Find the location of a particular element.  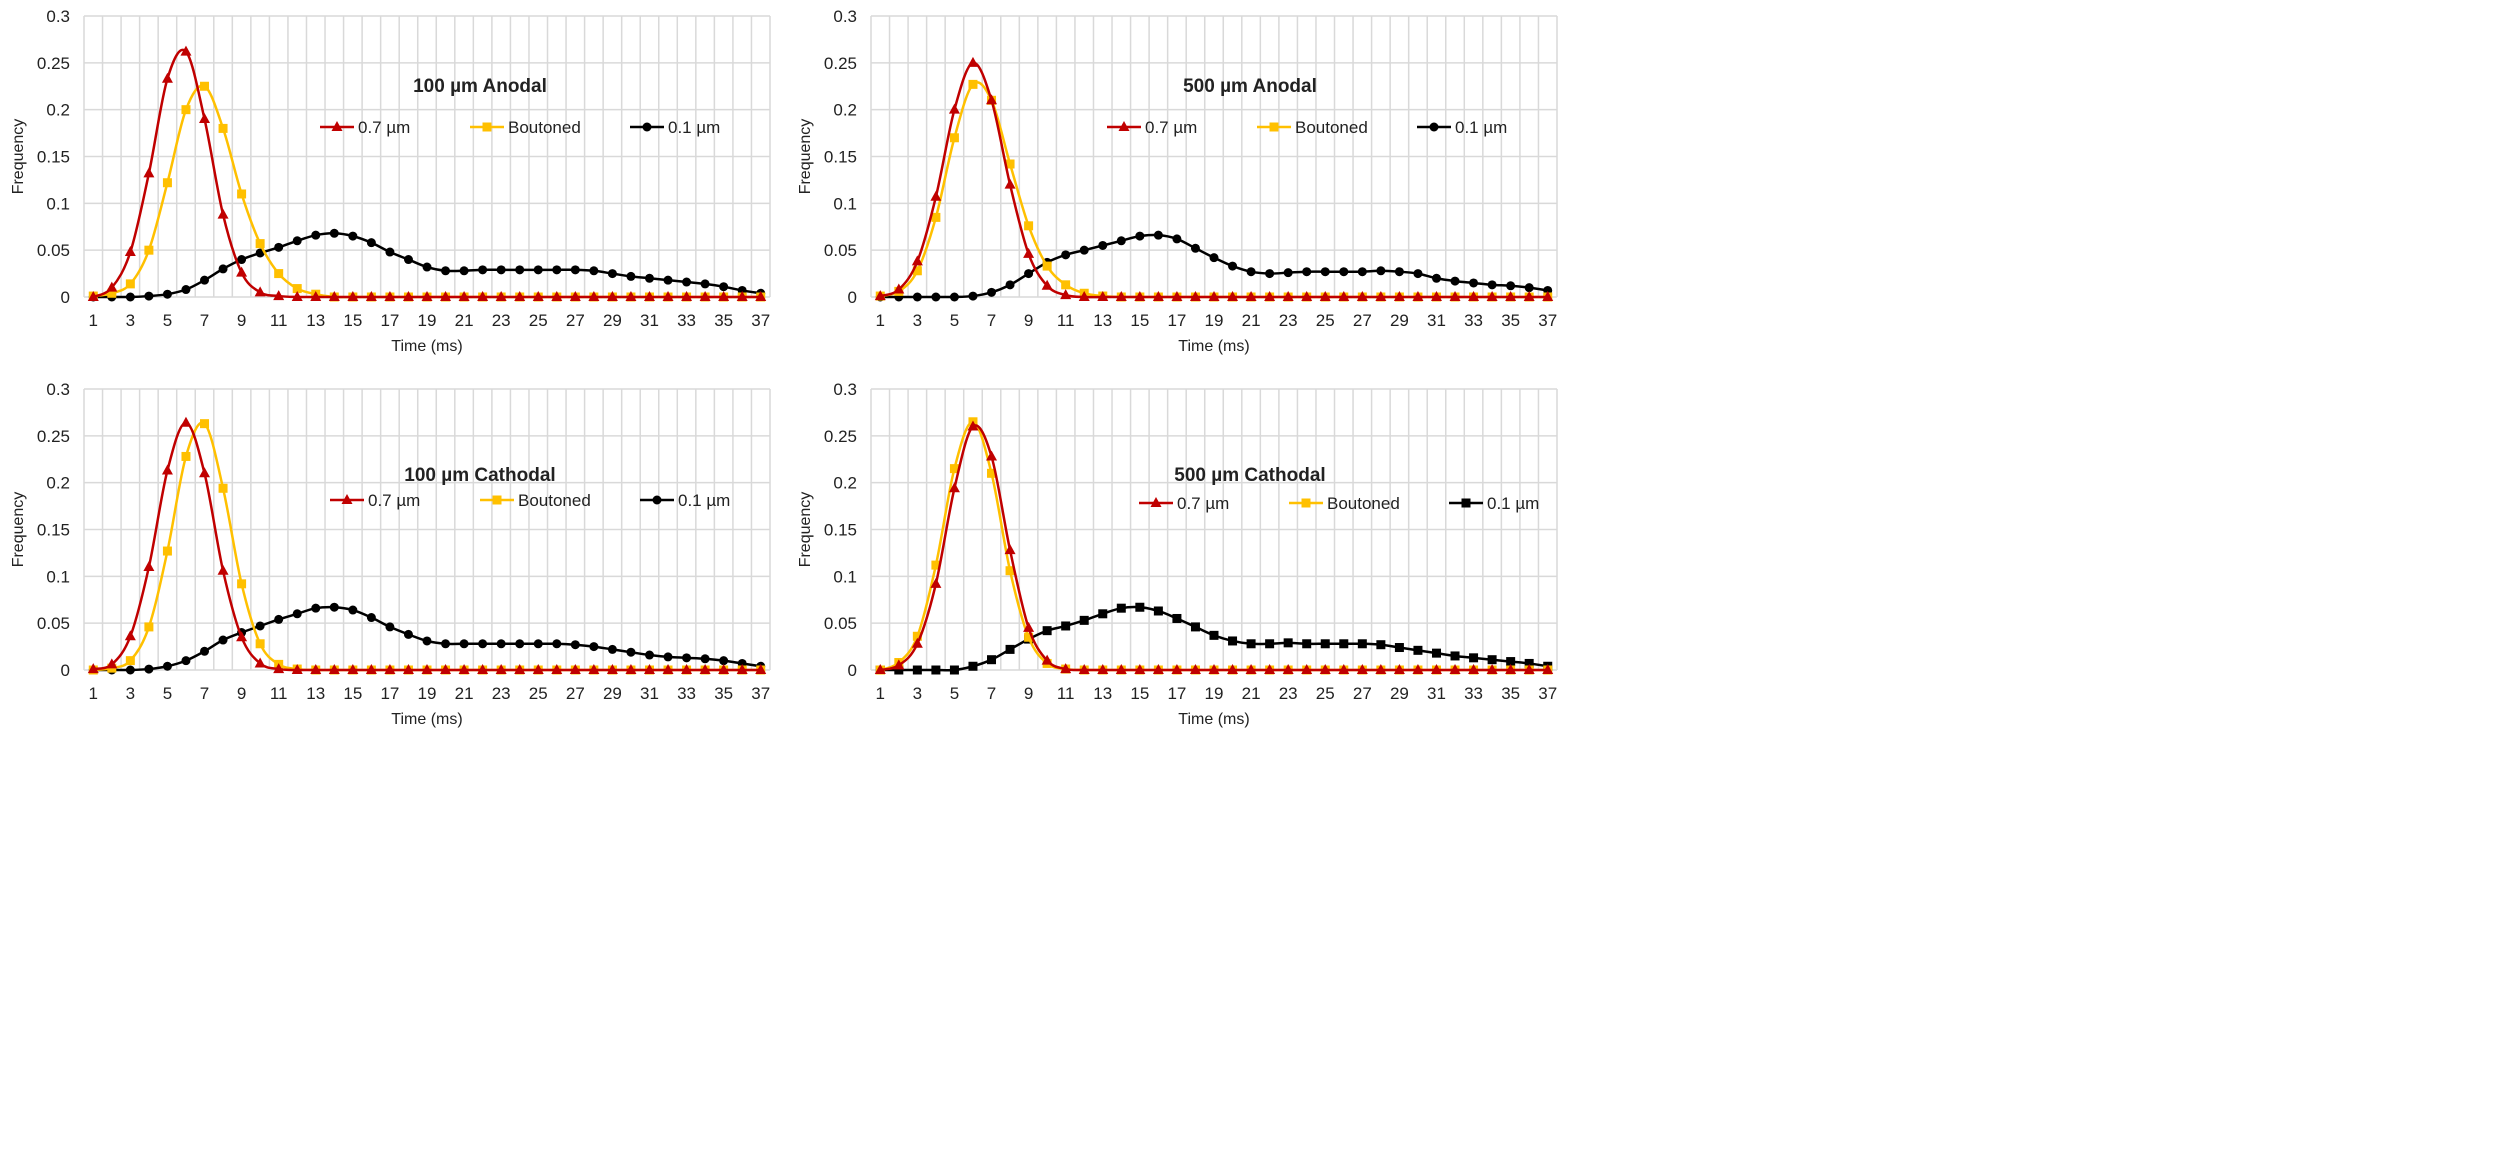

series-0-1-m is located at coordinates (1214, 266).